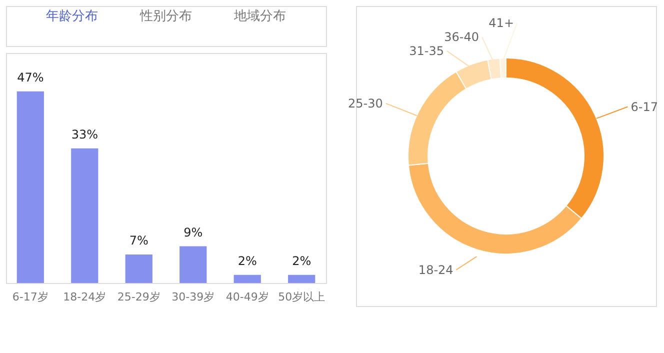 Image resolution: width=664 pixels, height=353 pixels. Describe the element at coordinates (436, 269) in the screenshot. I see `slice-label: 18-24` at that location.